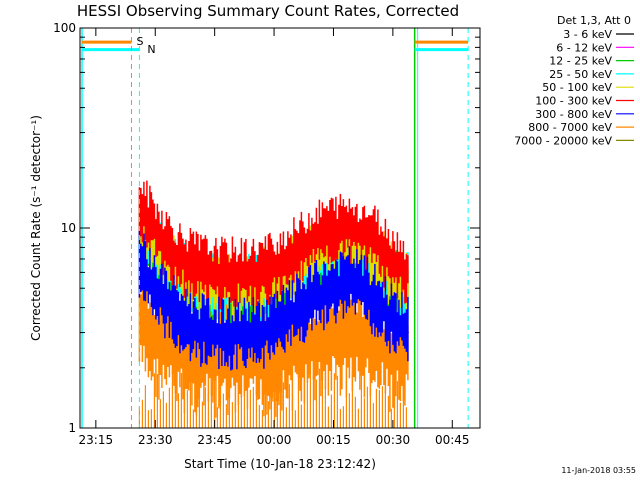 The image size is (640, 480). Describe the element at coordinates (96, 440) in the screenshot. I see `x-tick-label: 23:15` at that location.